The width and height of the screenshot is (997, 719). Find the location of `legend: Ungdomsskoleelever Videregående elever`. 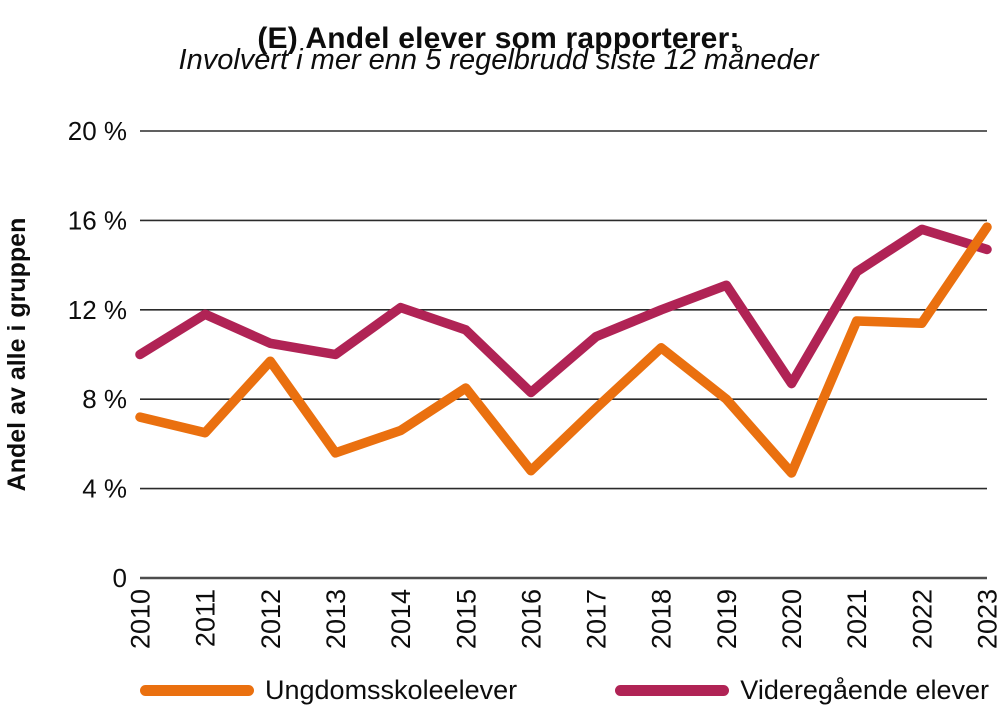

legend: Ungdomsskoleelever Videregående elever is located at coordinates (564, 690).